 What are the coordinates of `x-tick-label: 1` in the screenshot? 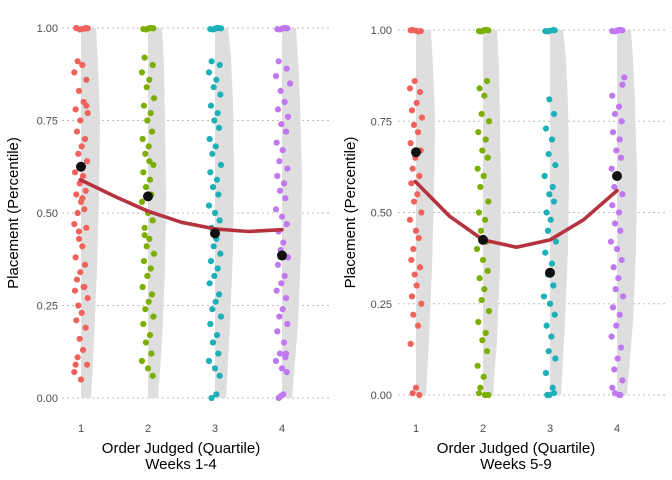 It's located at (416, 429).